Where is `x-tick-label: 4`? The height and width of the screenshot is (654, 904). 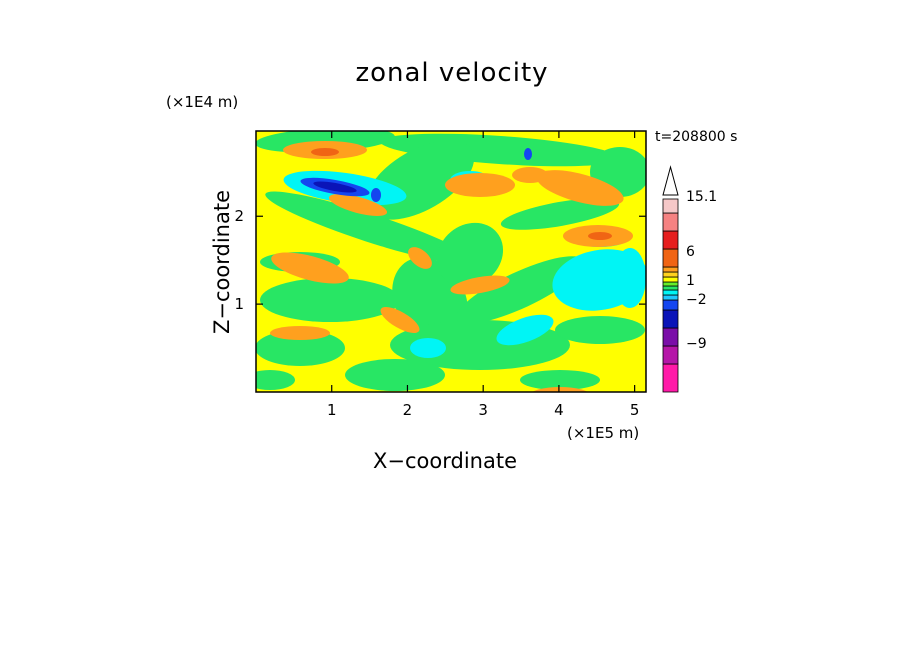 x-tick-label: 4 is located at coordinates (559, 410).